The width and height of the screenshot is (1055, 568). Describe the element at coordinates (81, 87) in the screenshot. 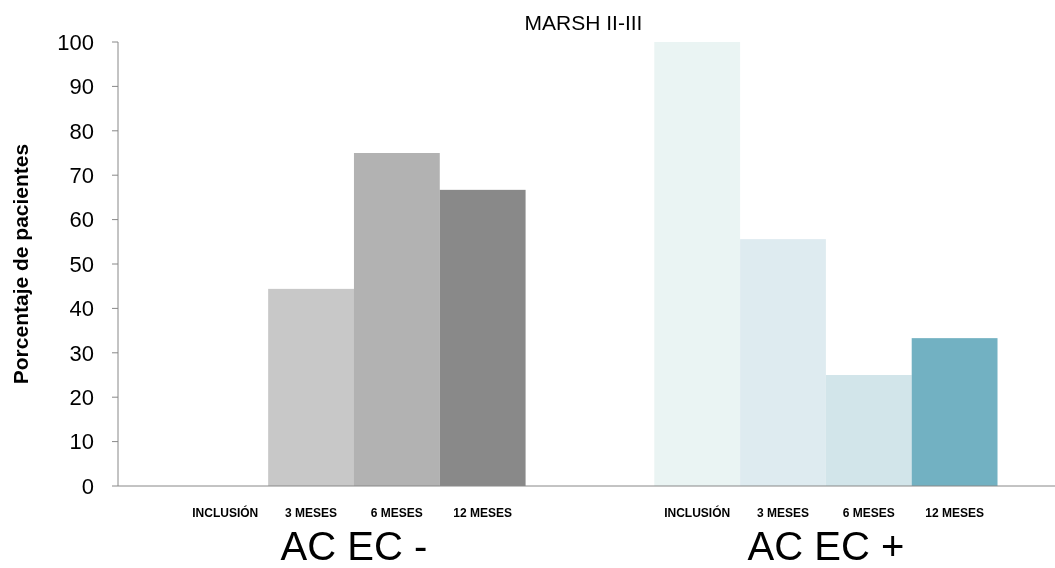

I see `y-tick-label: 90` at that location.